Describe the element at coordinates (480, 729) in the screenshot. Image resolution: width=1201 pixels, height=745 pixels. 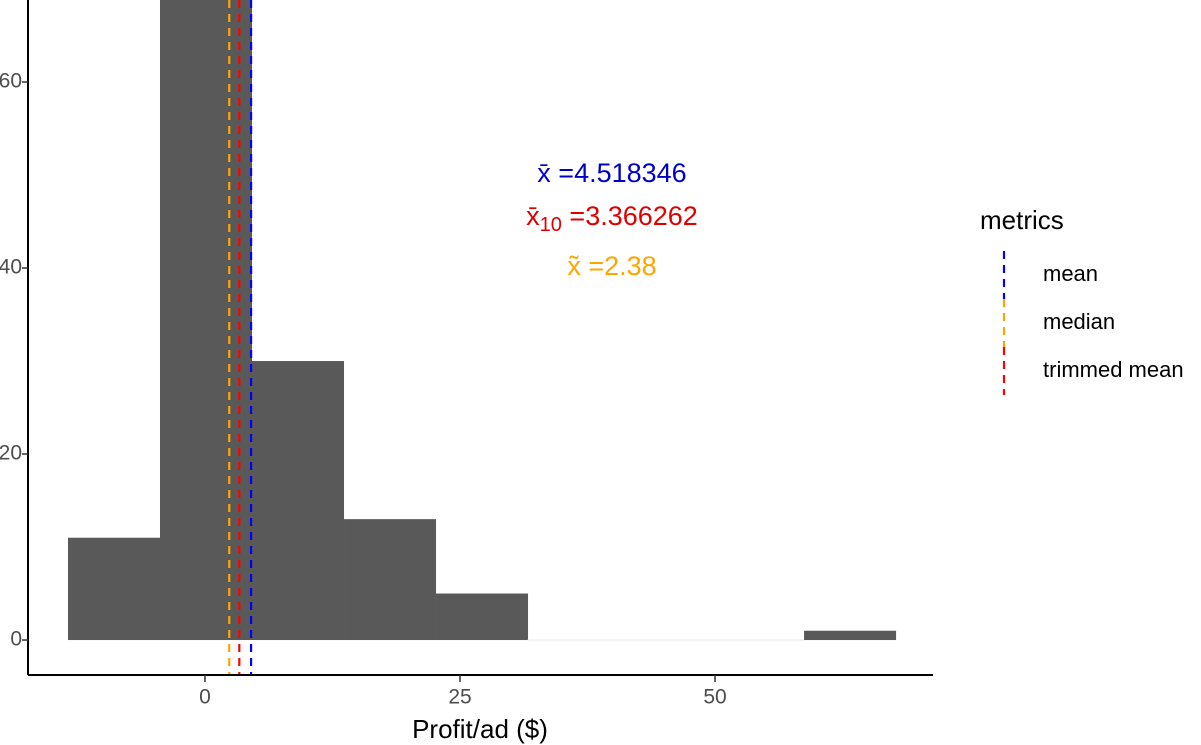
I see `x-axis-label: Profit/ad ($)` at that location.